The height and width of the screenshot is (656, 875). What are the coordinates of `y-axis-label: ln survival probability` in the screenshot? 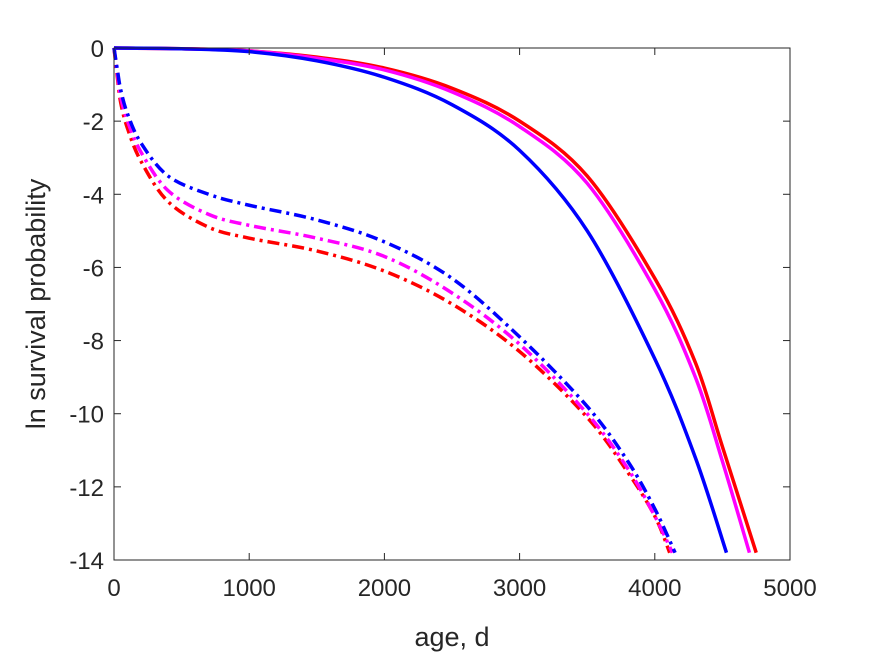 It's located at (36, 303).